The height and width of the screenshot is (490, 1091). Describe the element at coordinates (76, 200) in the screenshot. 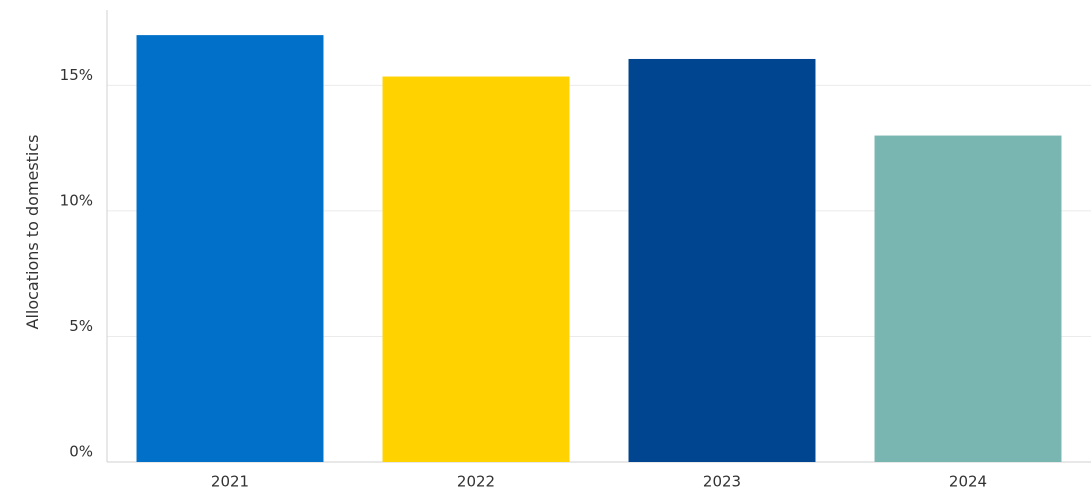

I see `y-tick-label: 10%` at that location.